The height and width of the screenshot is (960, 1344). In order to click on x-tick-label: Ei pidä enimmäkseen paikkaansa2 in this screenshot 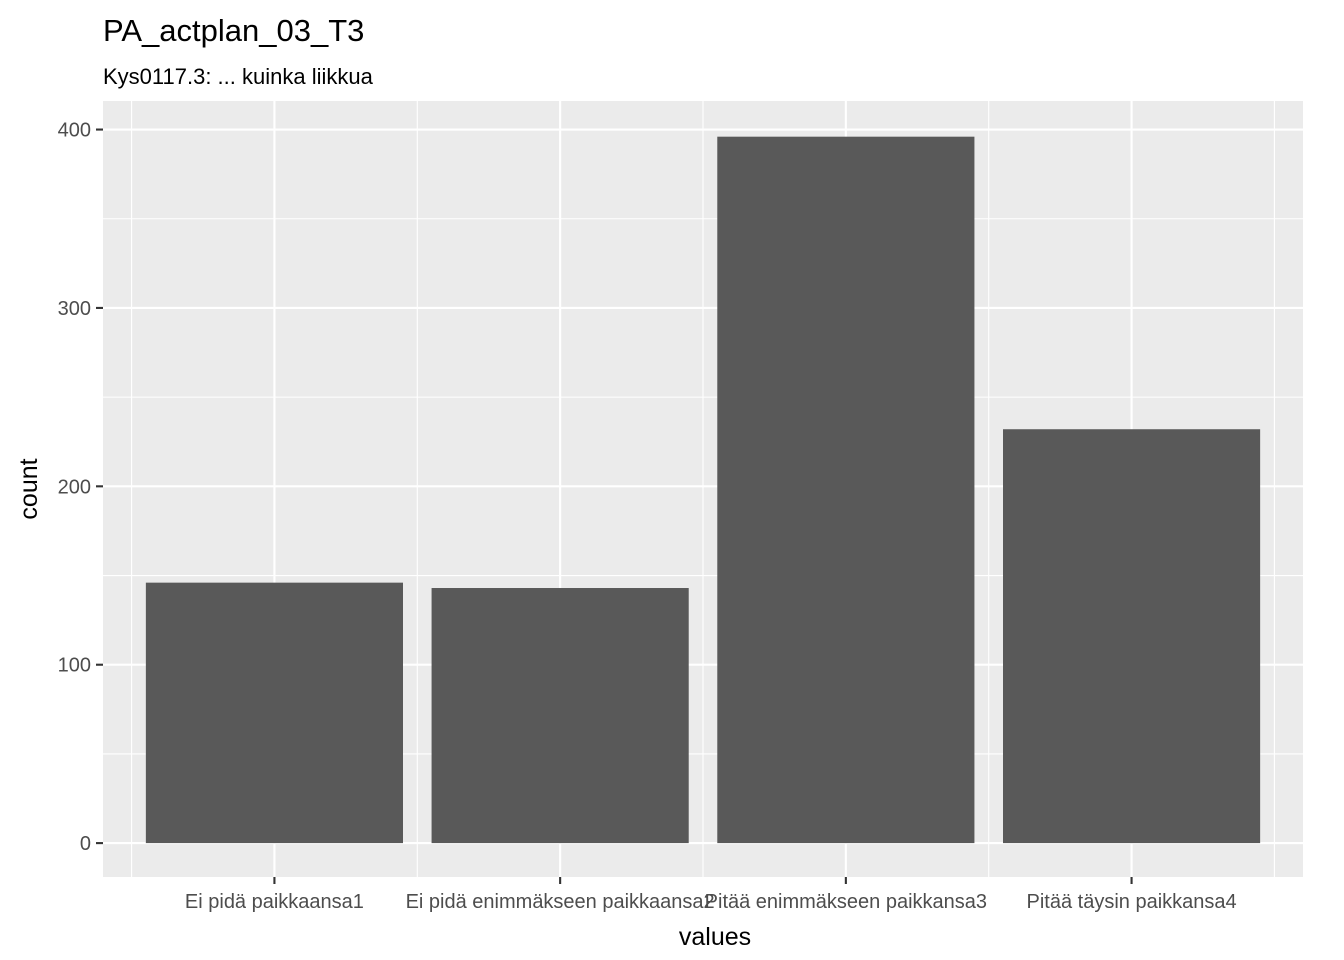, I will do `click(560, 902)`.